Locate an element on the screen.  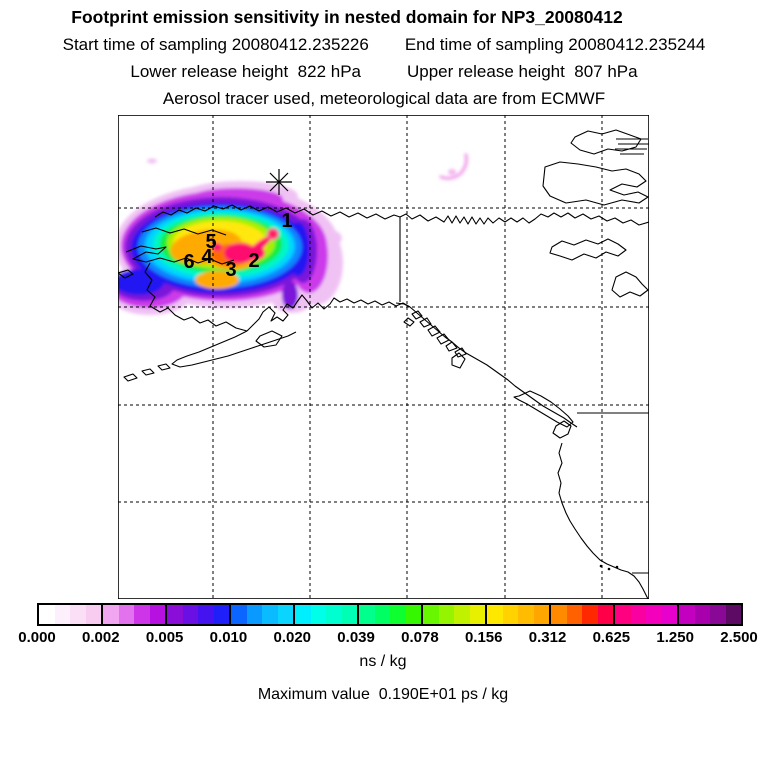
lower-release-text: Lower release height 822 hPa is located at coordinates (245, 71).